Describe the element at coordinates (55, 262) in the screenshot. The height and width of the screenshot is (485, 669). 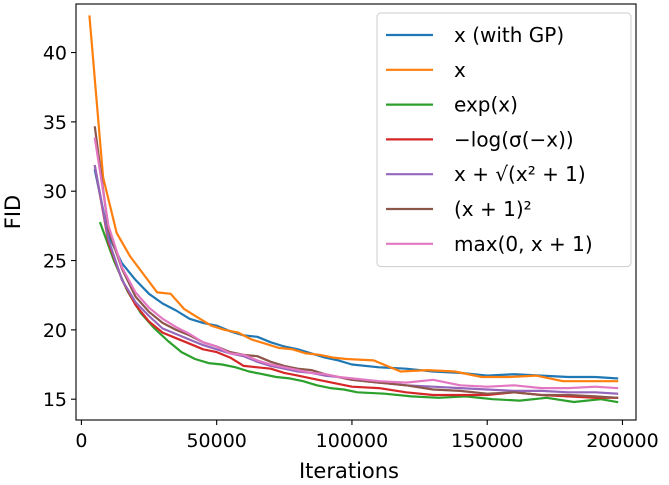
I see `y-tick-label: 25` at that location.